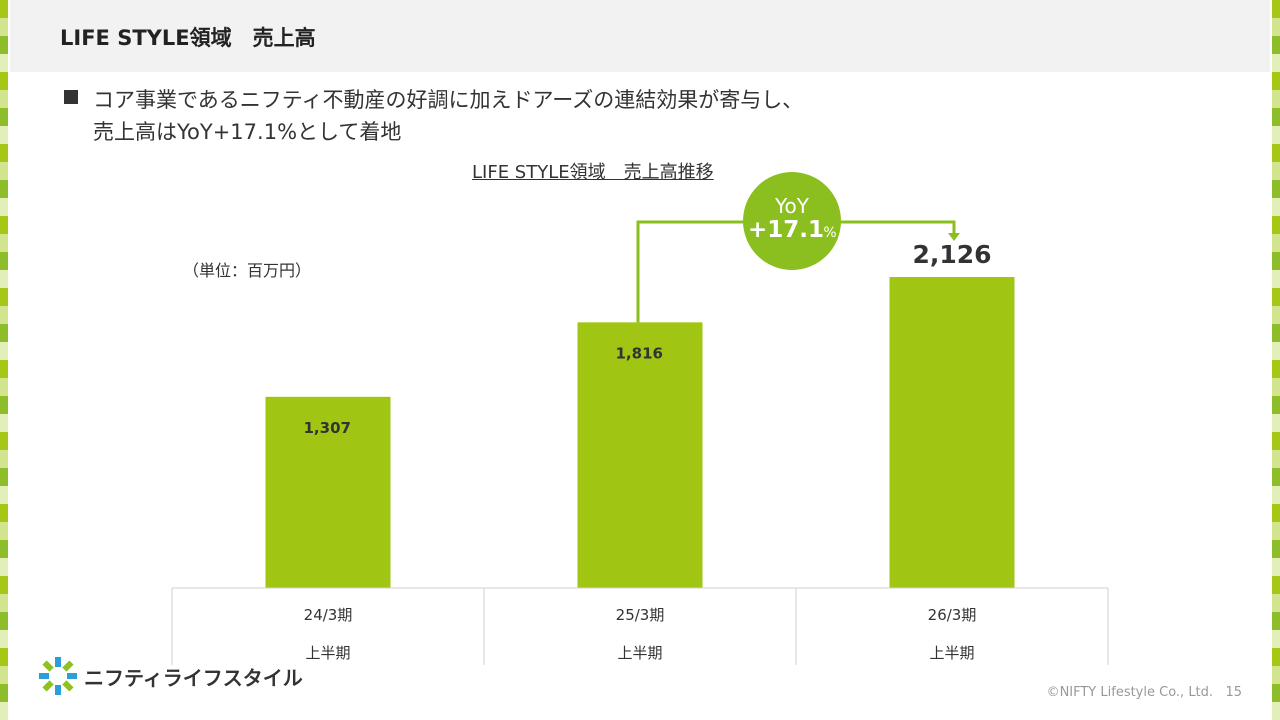 This screenshot has width=1280, height=720. Describe the element at coordinates (639, 353) in the screenshot. I see `bar-value-label-2: 1,816` at that location.